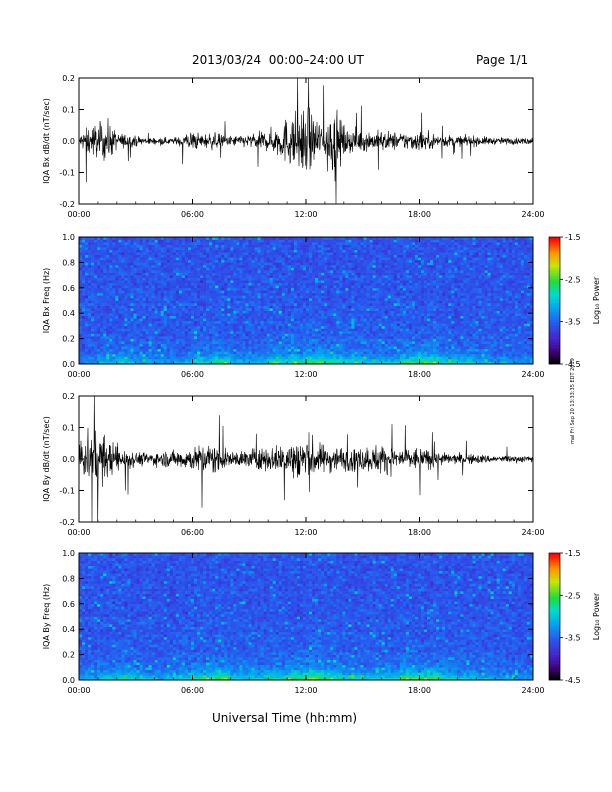 The image size is (612, 792). Describe the element at coordinates (305, 690) in the screenshot. I see `x-tick-label-3-2: 12:00` at that location.